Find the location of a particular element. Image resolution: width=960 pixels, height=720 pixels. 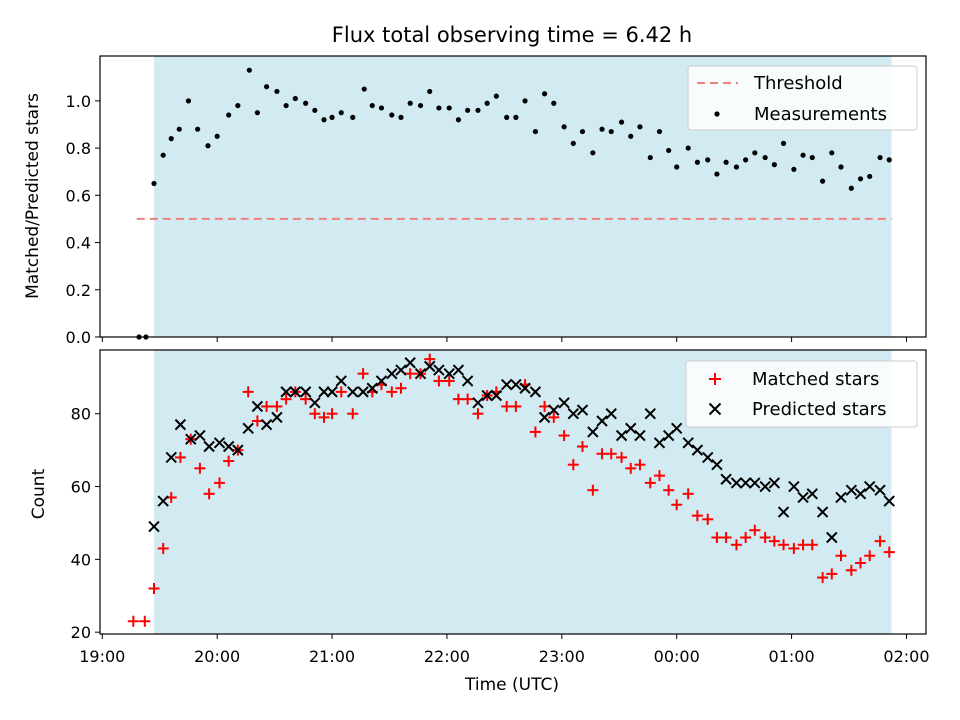

y-tick-label: 20 is located at coordinates (81, 632).